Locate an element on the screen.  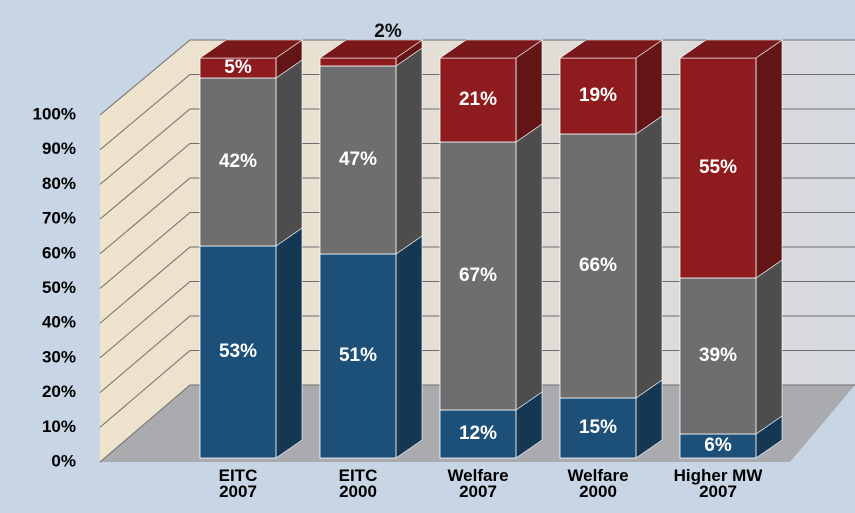
y-tick-label: 40% is located at coordinates (59, 322).